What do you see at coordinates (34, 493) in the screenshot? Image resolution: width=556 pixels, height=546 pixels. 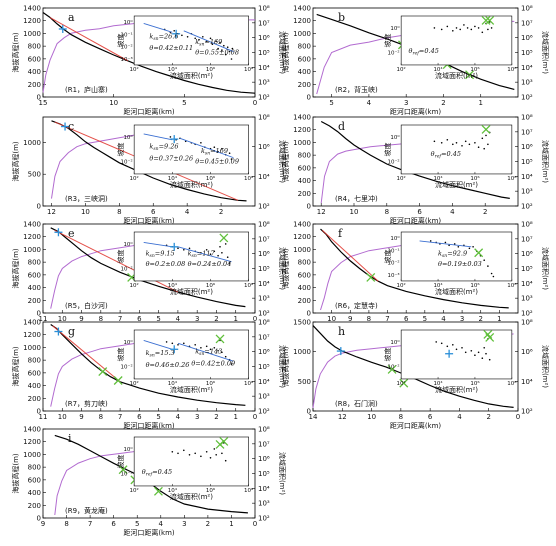 I see `y-tick-label: 400` at bounding box center [34, 493].